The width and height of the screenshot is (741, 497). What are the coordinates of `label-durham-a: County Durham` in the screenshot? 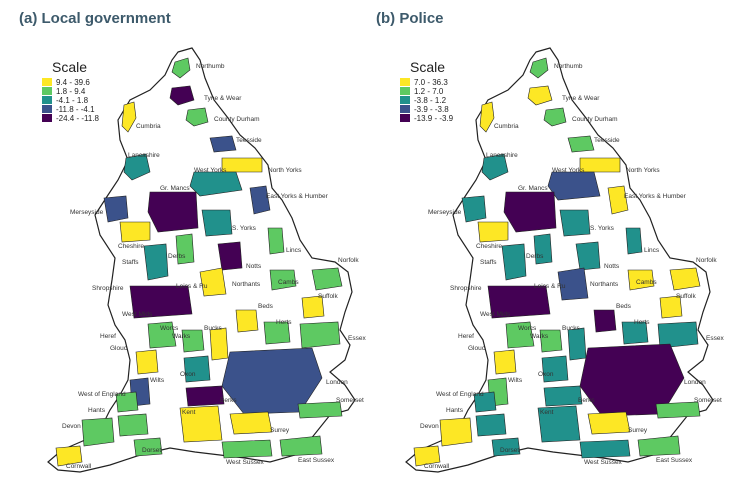 It's located at (237, 119).